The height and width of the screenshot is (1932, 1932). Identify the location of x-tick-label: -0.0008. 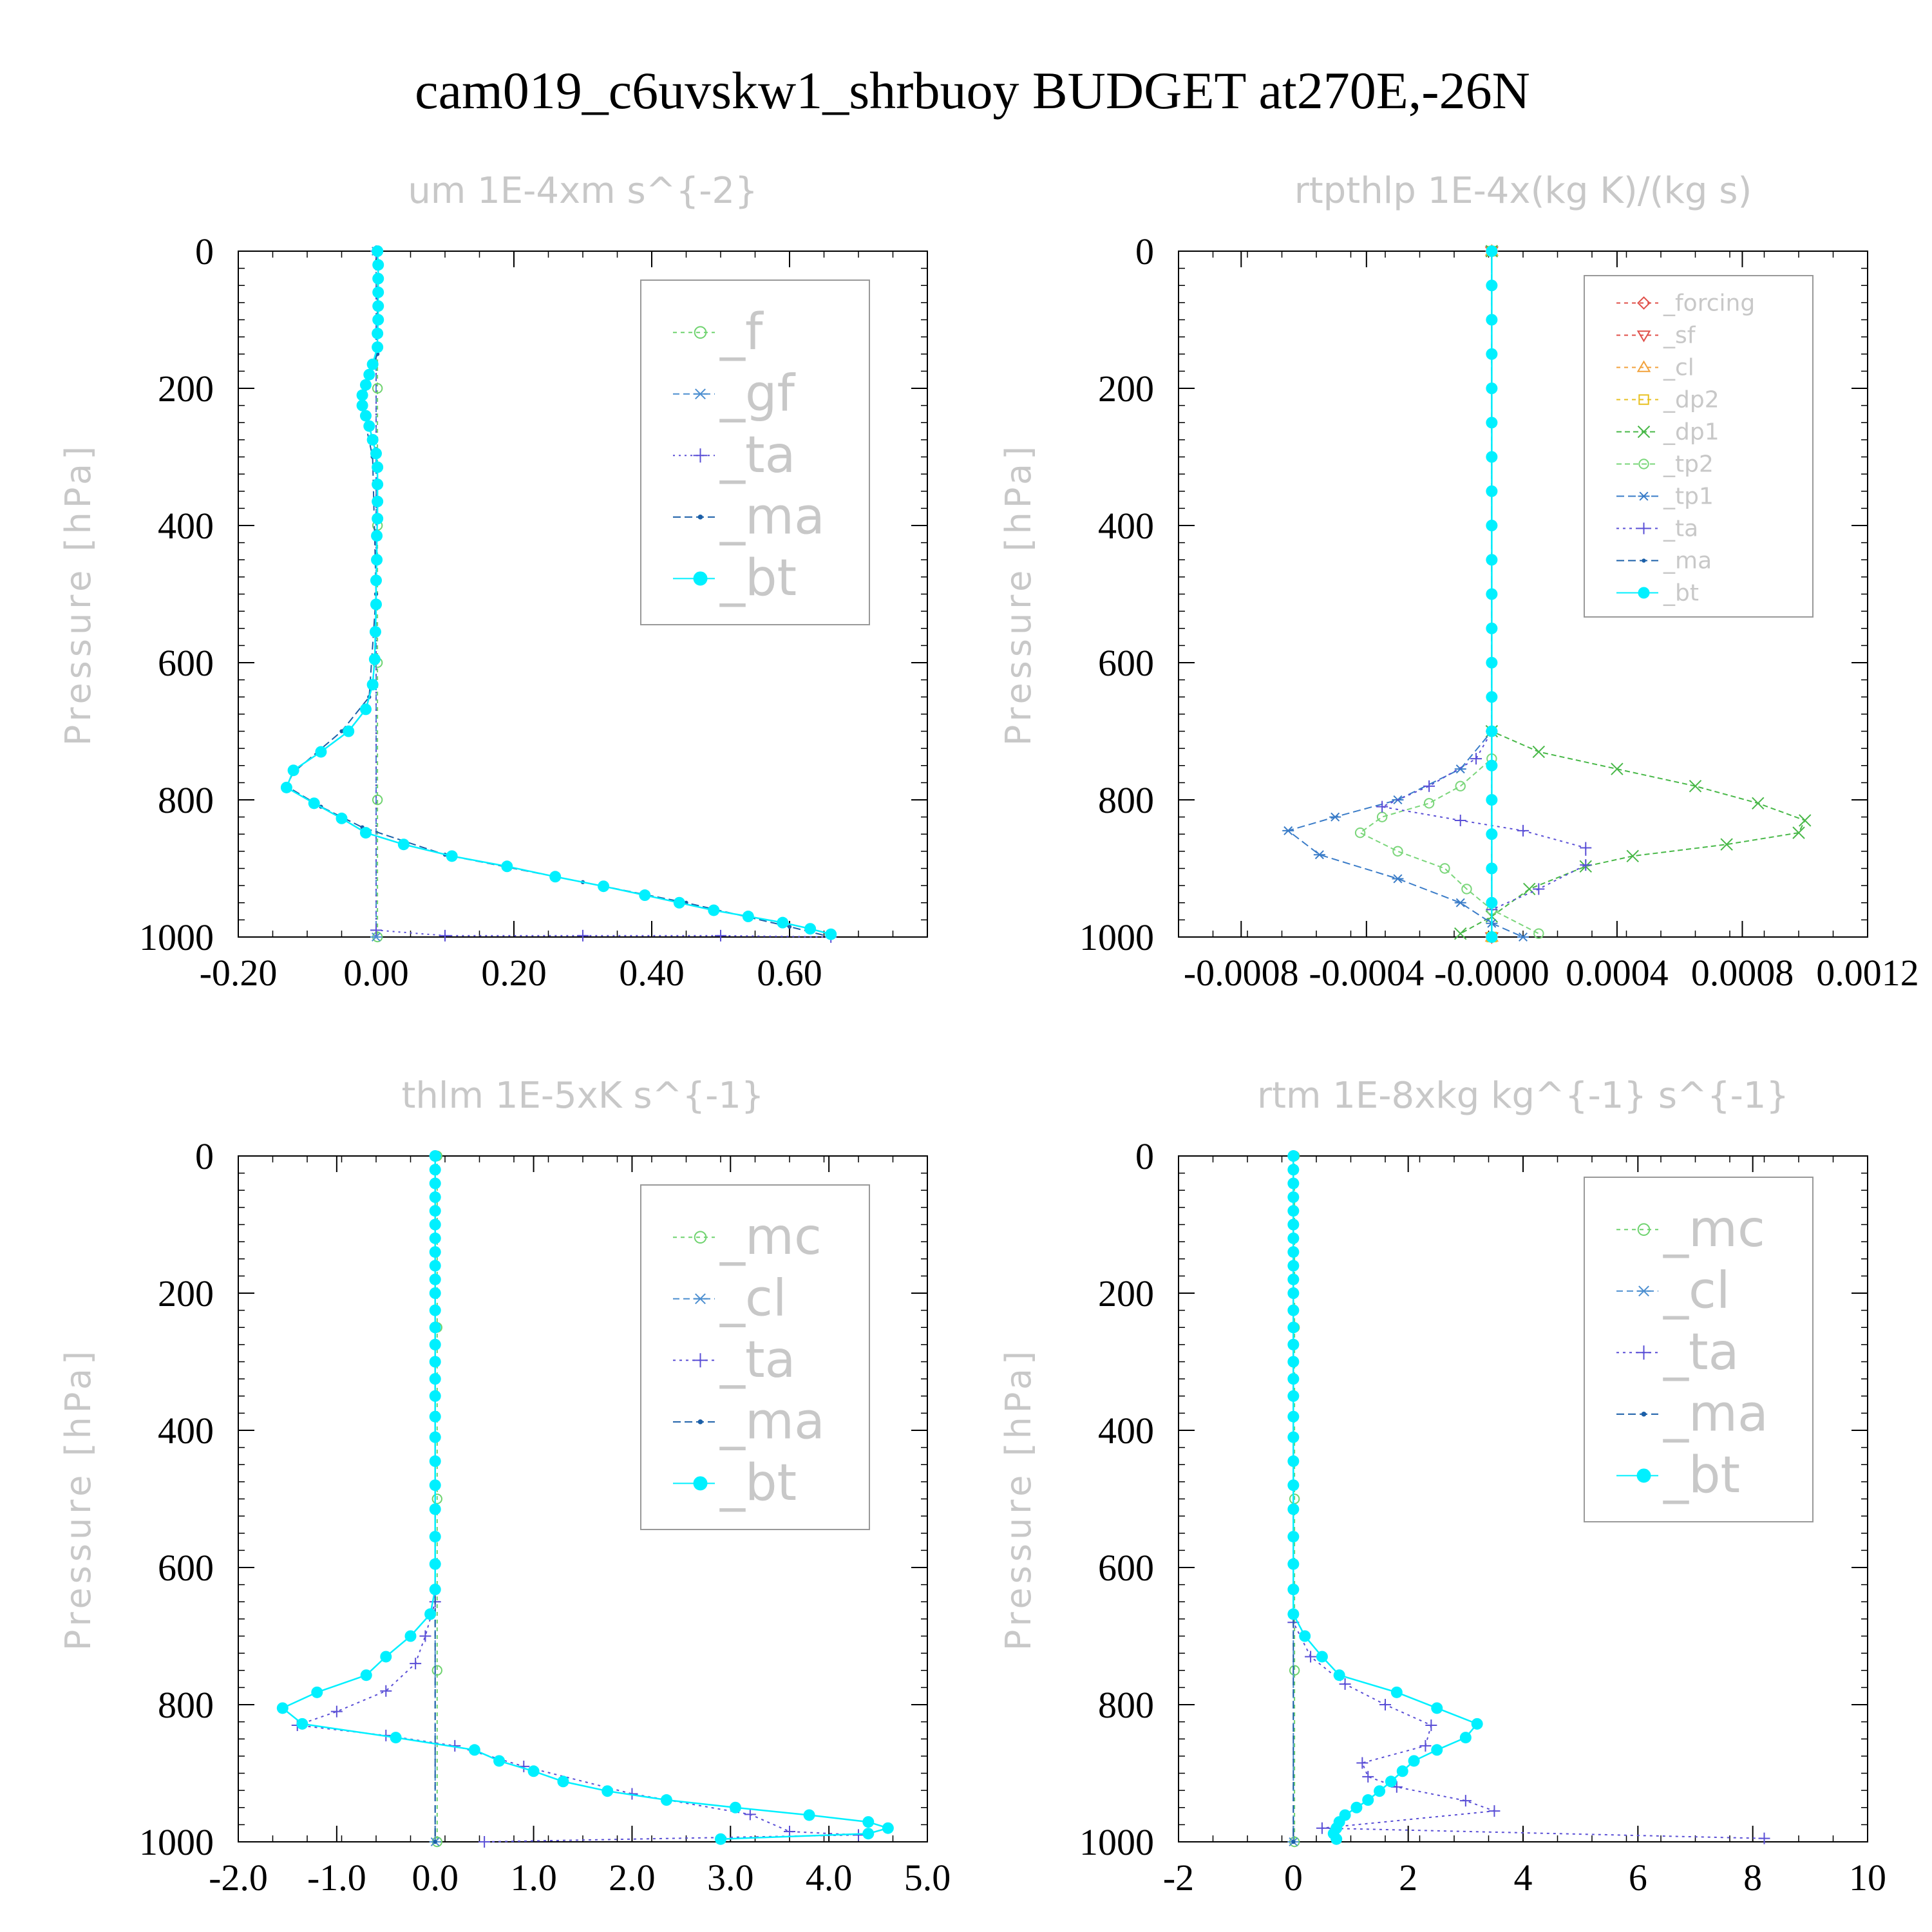
(1241, 973).